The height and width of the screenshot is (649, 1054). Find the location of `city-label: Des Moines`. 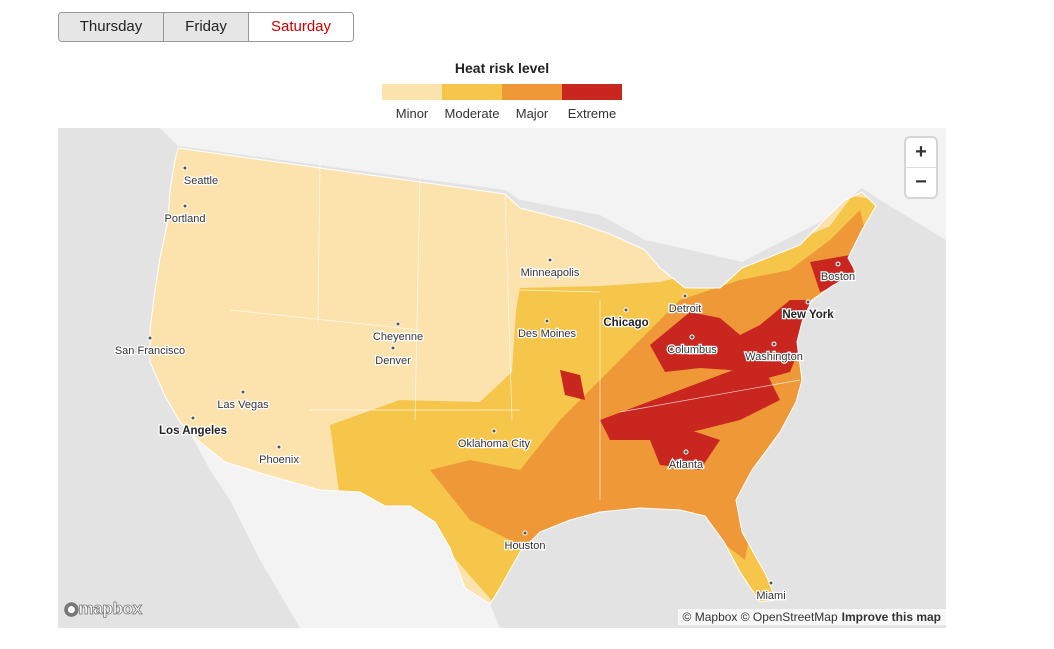

city-label: Des Moines is located at coordinates (547, 334).